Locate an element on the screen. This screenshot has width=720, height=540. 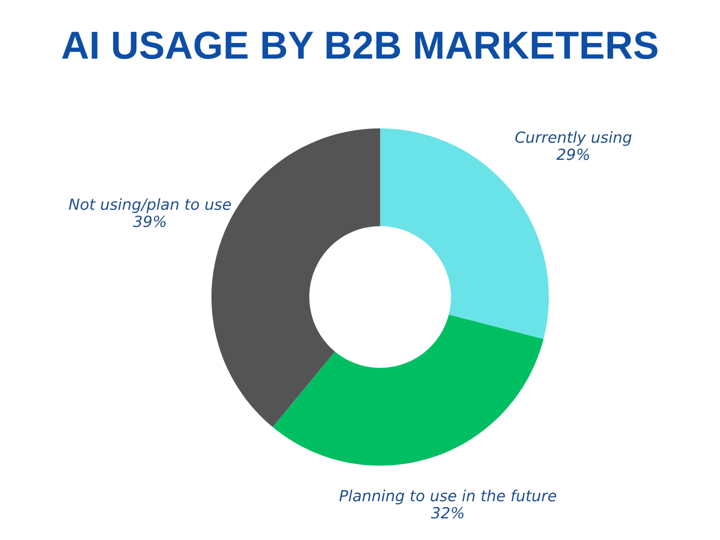
data-label: 39% is located at coordinates (149, 222).